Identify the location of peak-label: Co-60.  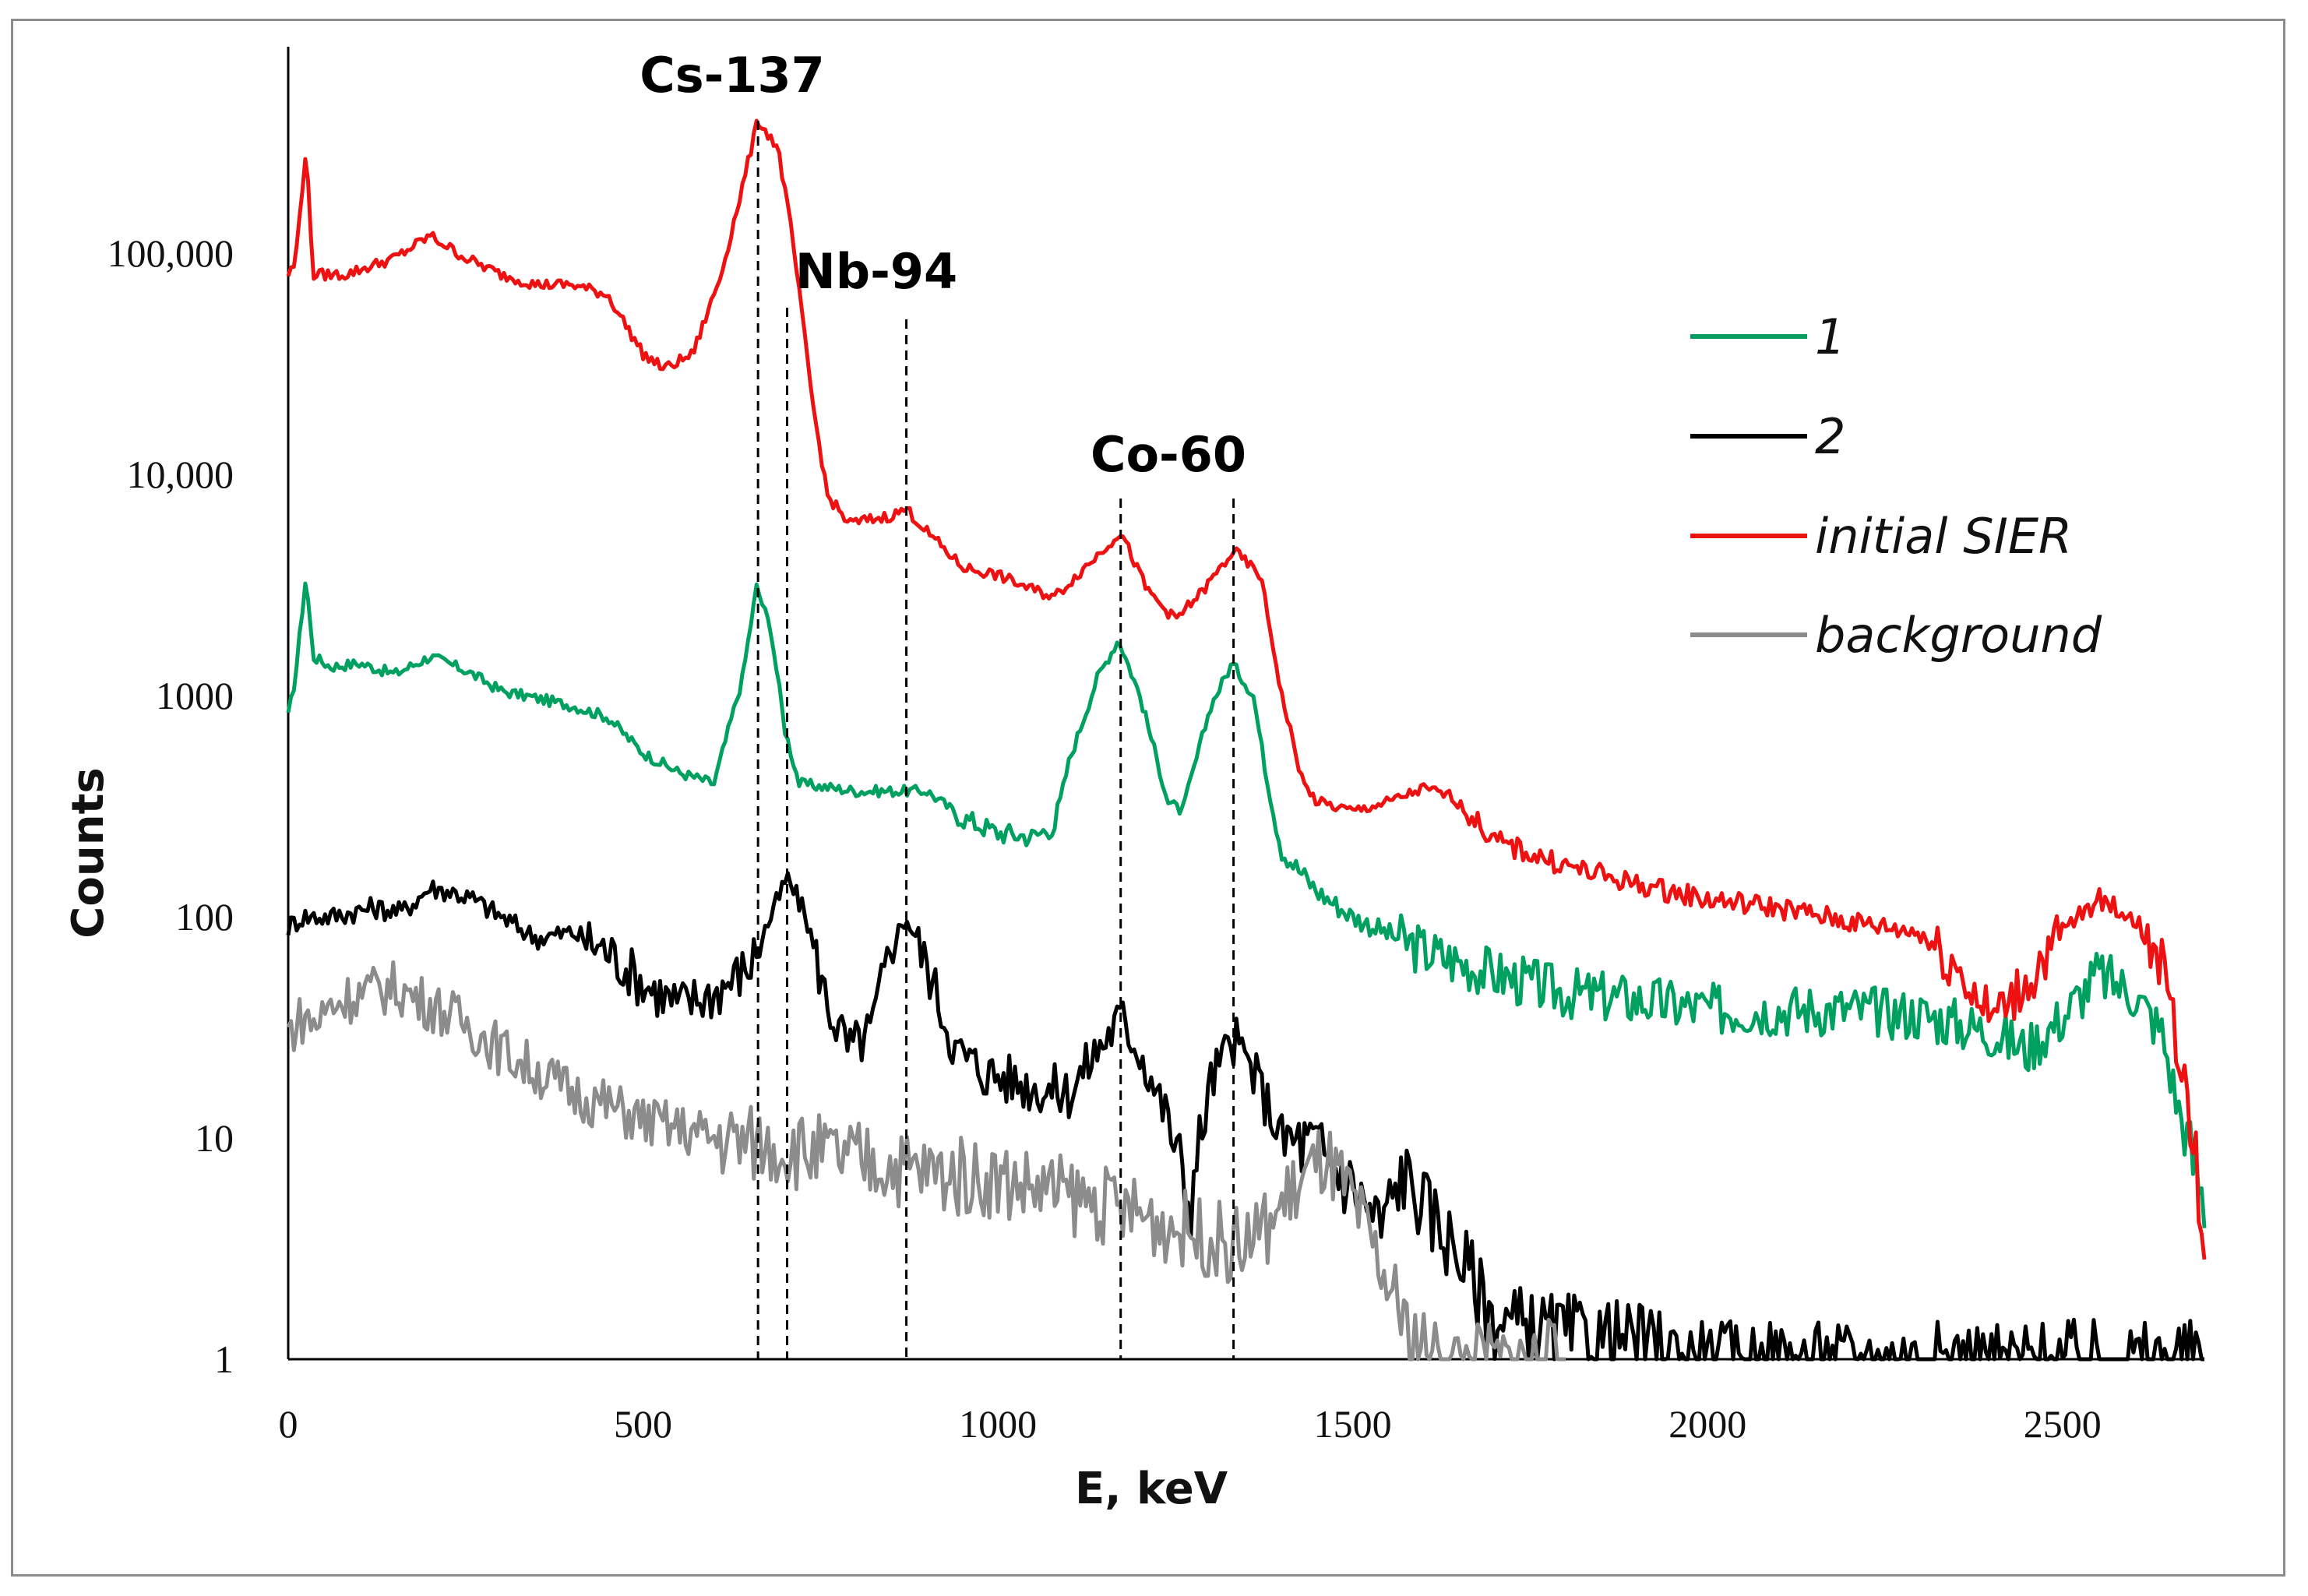
(1168, 454).